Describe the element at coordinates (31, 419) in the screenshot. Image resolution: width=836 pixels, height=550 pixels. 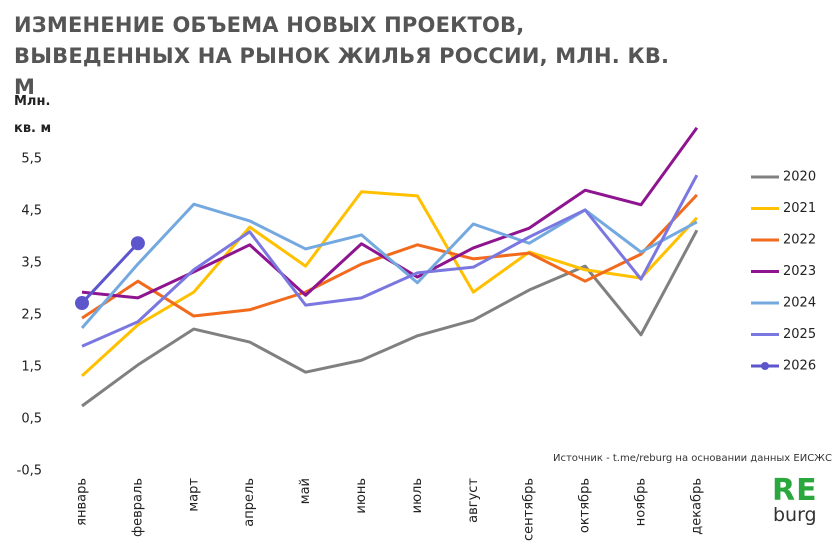
I see `y-tick-label: 0,5` at that location.